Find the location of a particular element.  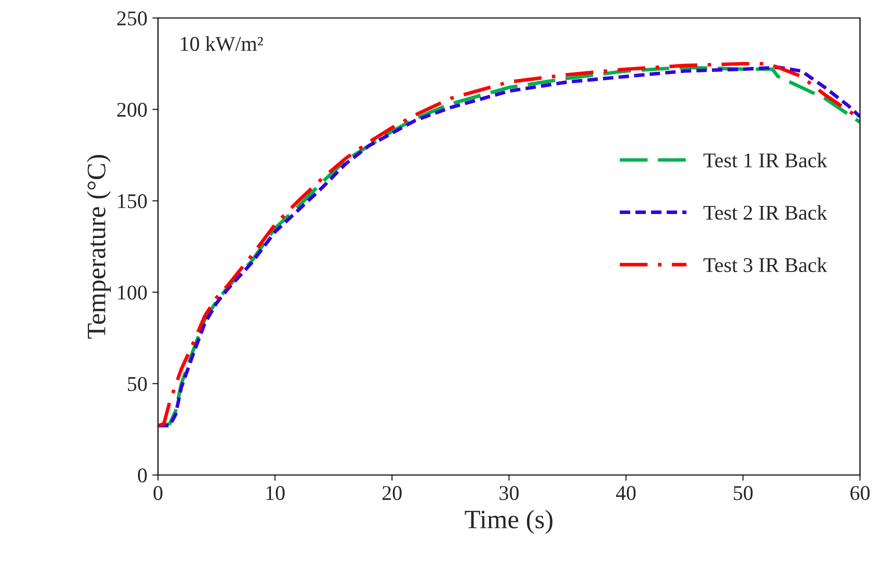

x-tick-label: 40 is located at coordinates (626, 493).